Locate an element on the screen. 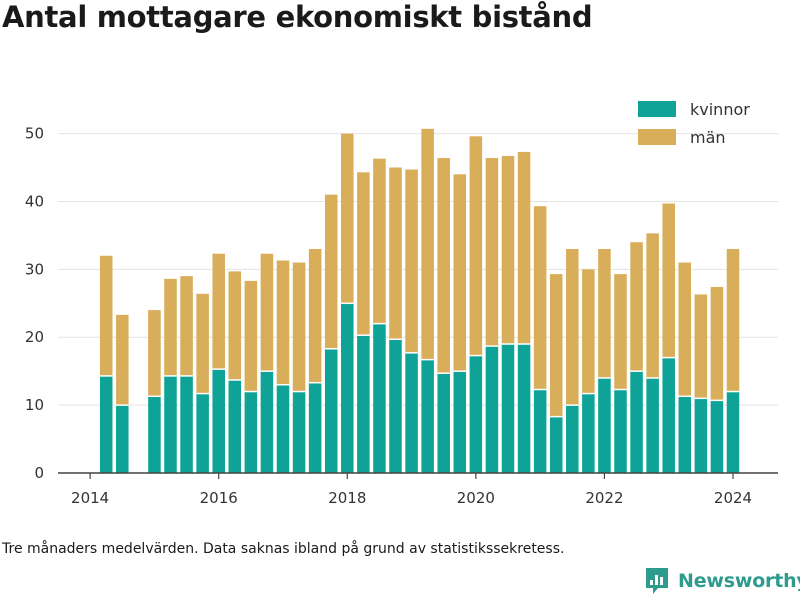 This screenshot has width=800, height=600. legend-swatch-kvinnor is located at coordinates (657, 109).